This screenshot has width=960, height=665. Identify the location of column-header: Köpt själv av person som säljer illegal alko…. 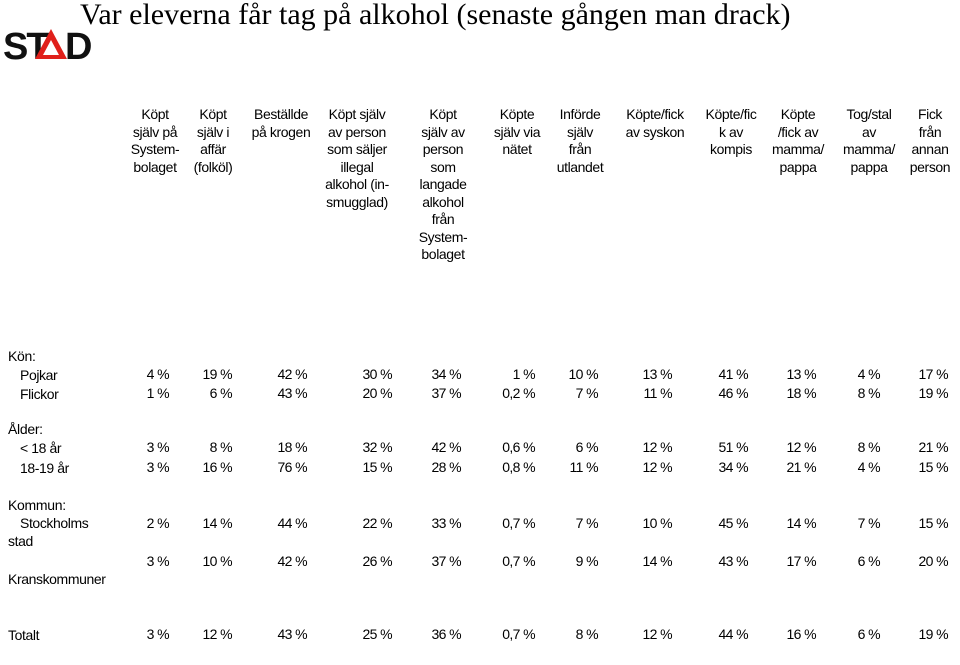
(357, 158).